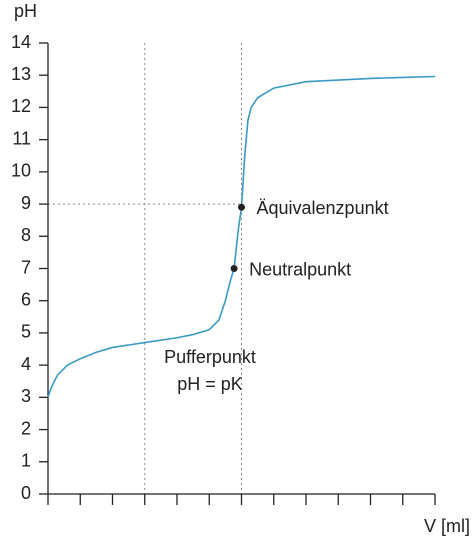 Image resolution: width=474 pixels, height=543 pixels. Describe the element at coordinates (300, 269) in the screenshot. I see `point-label: Neutralpunkt` at that location.